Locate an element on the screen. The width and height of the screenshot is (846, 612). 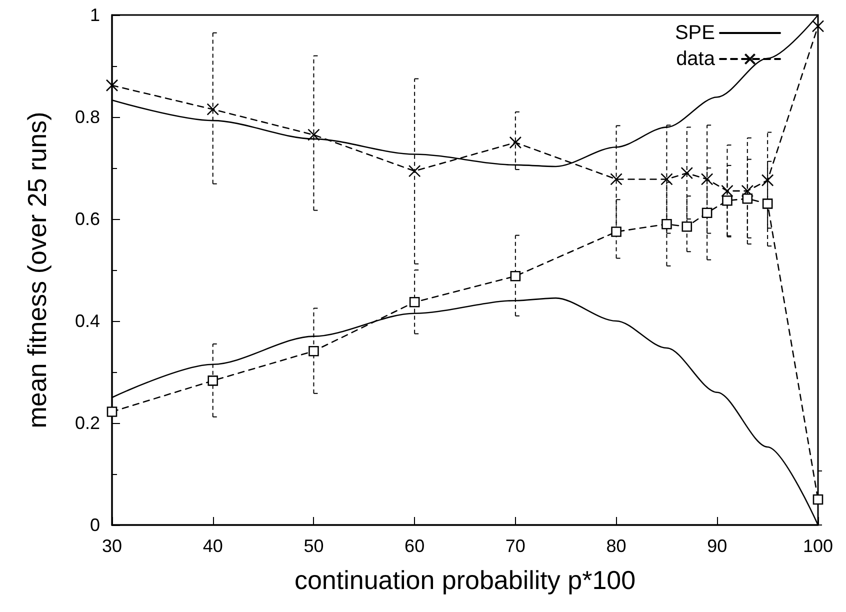
x-tick-label: 40 is located at coordinates (212, 546).